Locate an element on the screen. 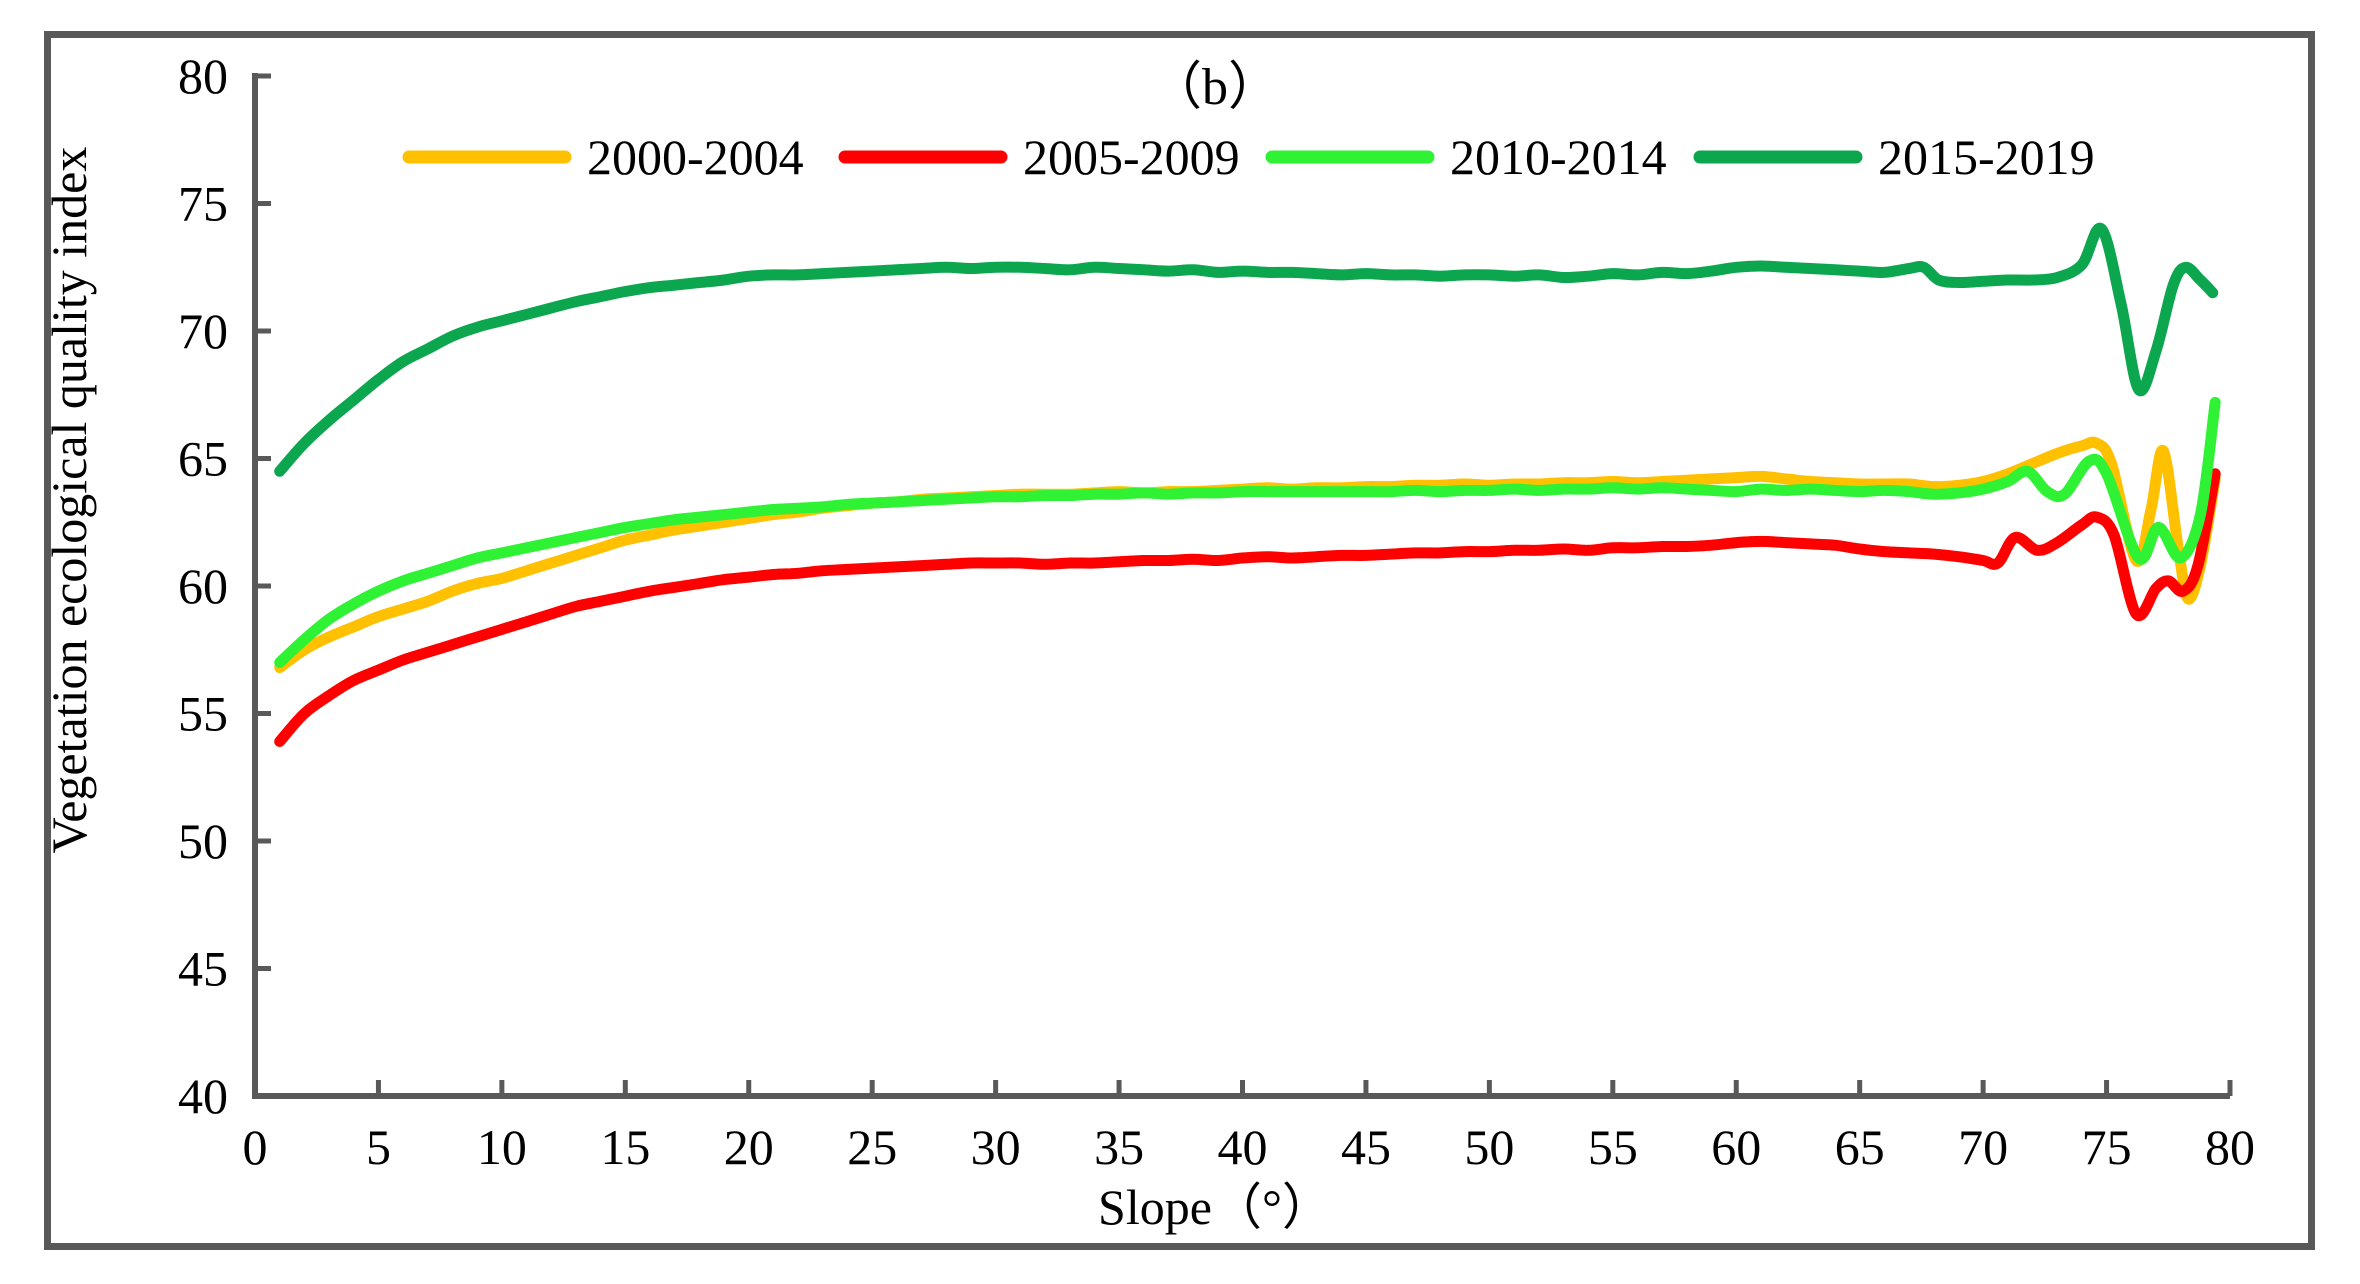  x-tick-label-55: 55 is located at coordinates (1613, 1147).